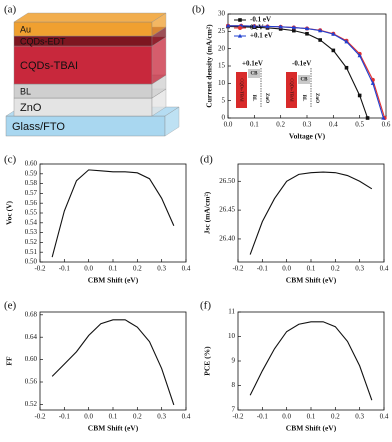 This screenshot has width=392, height=442. Describe the element at coordinates (31, 314) in the screenshot. I see `y-tick-label: 0.68` at that location.